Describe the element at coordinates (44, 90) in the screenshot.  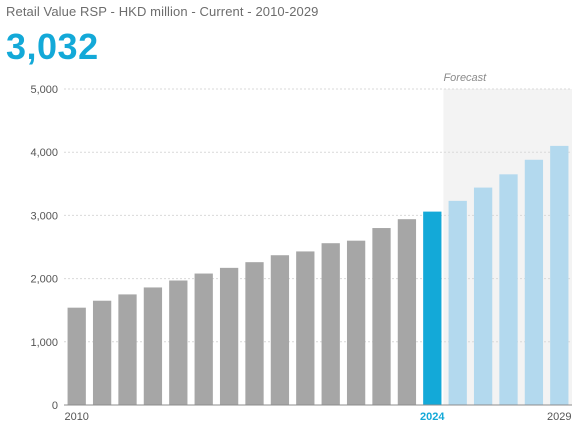
I see `y-tick-label: 5,000` at that location.